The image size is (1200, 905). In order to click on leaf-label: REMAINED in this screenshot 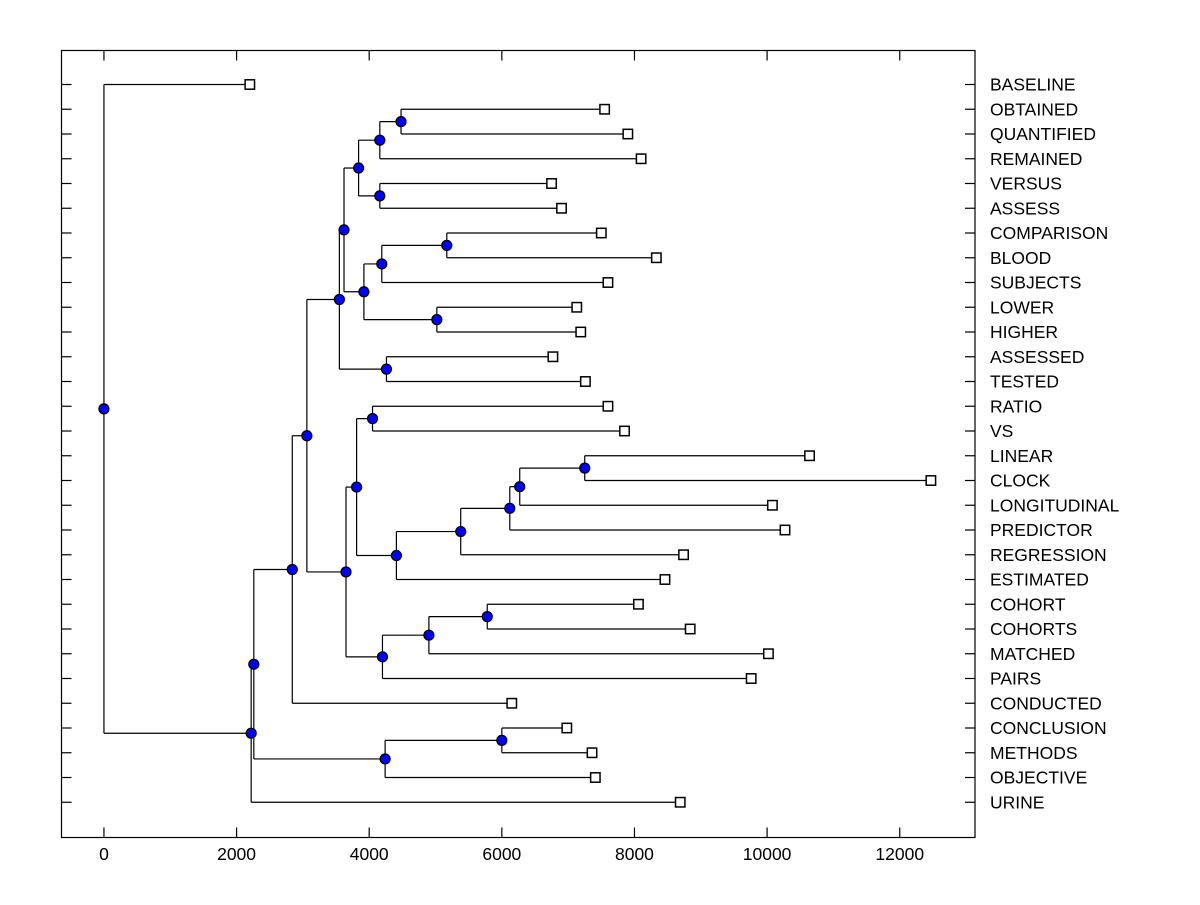, I will do `click(1036, 159)`.